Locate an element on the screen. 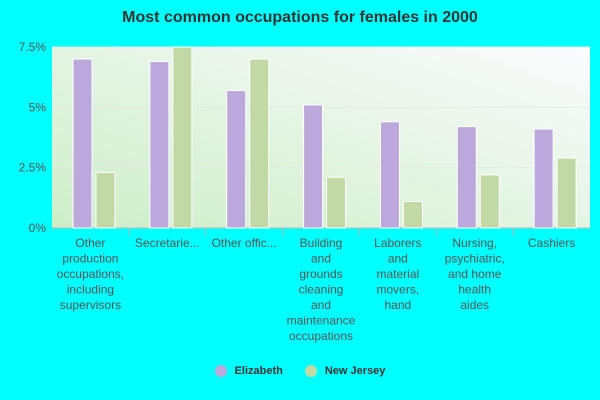 Image resolution: width=600 pixels, height=400 pixels. legend-item-elizabeth: Elizabeth is located at coordinates (248, 371).